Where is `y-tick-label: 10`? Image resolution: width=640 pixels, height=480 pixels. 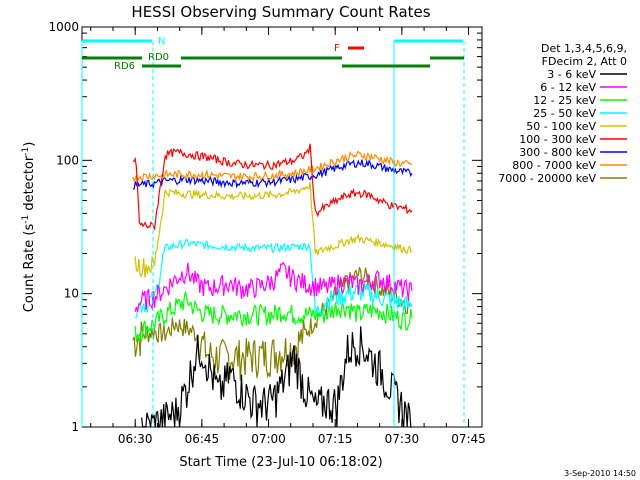
y-tick-label: 10 is located at coordinates (71, 294).